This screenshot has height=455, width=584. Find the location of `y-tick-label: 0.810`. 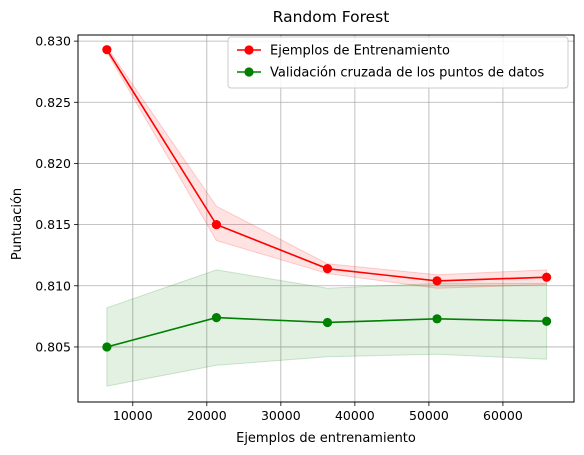

y-tick-label: 0.810 is located at coordinates (53, 285).